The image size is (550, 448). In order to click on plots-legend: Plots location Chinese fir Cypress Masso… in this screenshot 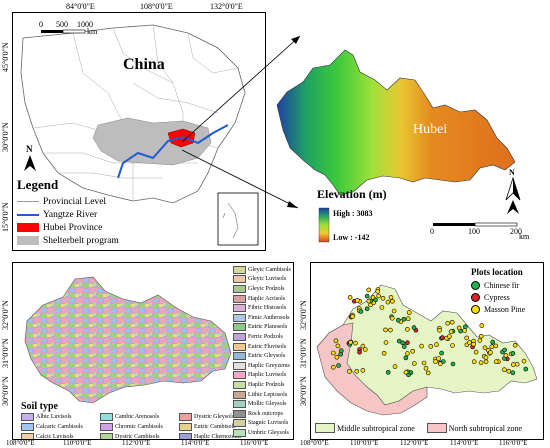, I will do `click(506, 291)`.